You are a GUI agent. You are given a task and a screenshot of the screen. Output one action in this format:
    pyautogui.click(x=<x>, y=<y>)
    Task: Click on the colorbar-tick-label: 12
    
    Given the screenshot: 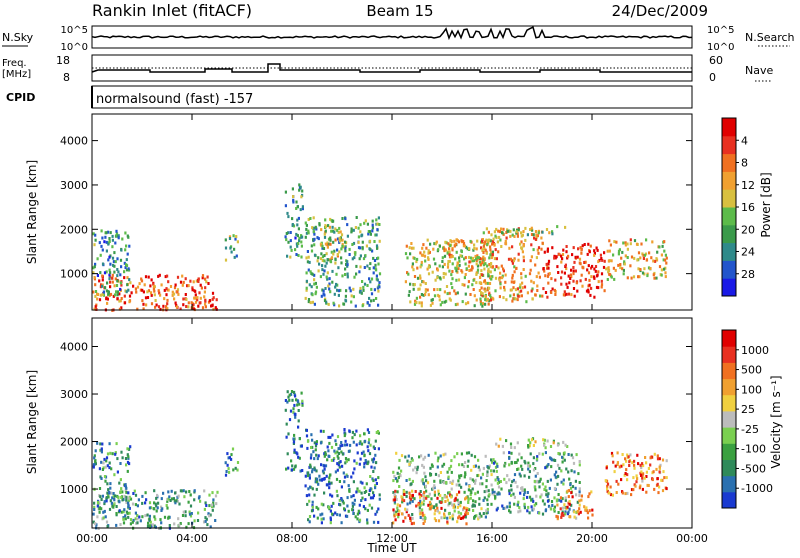 What is the action you would take?
    pyautogui.click(x=748, y=185)
    